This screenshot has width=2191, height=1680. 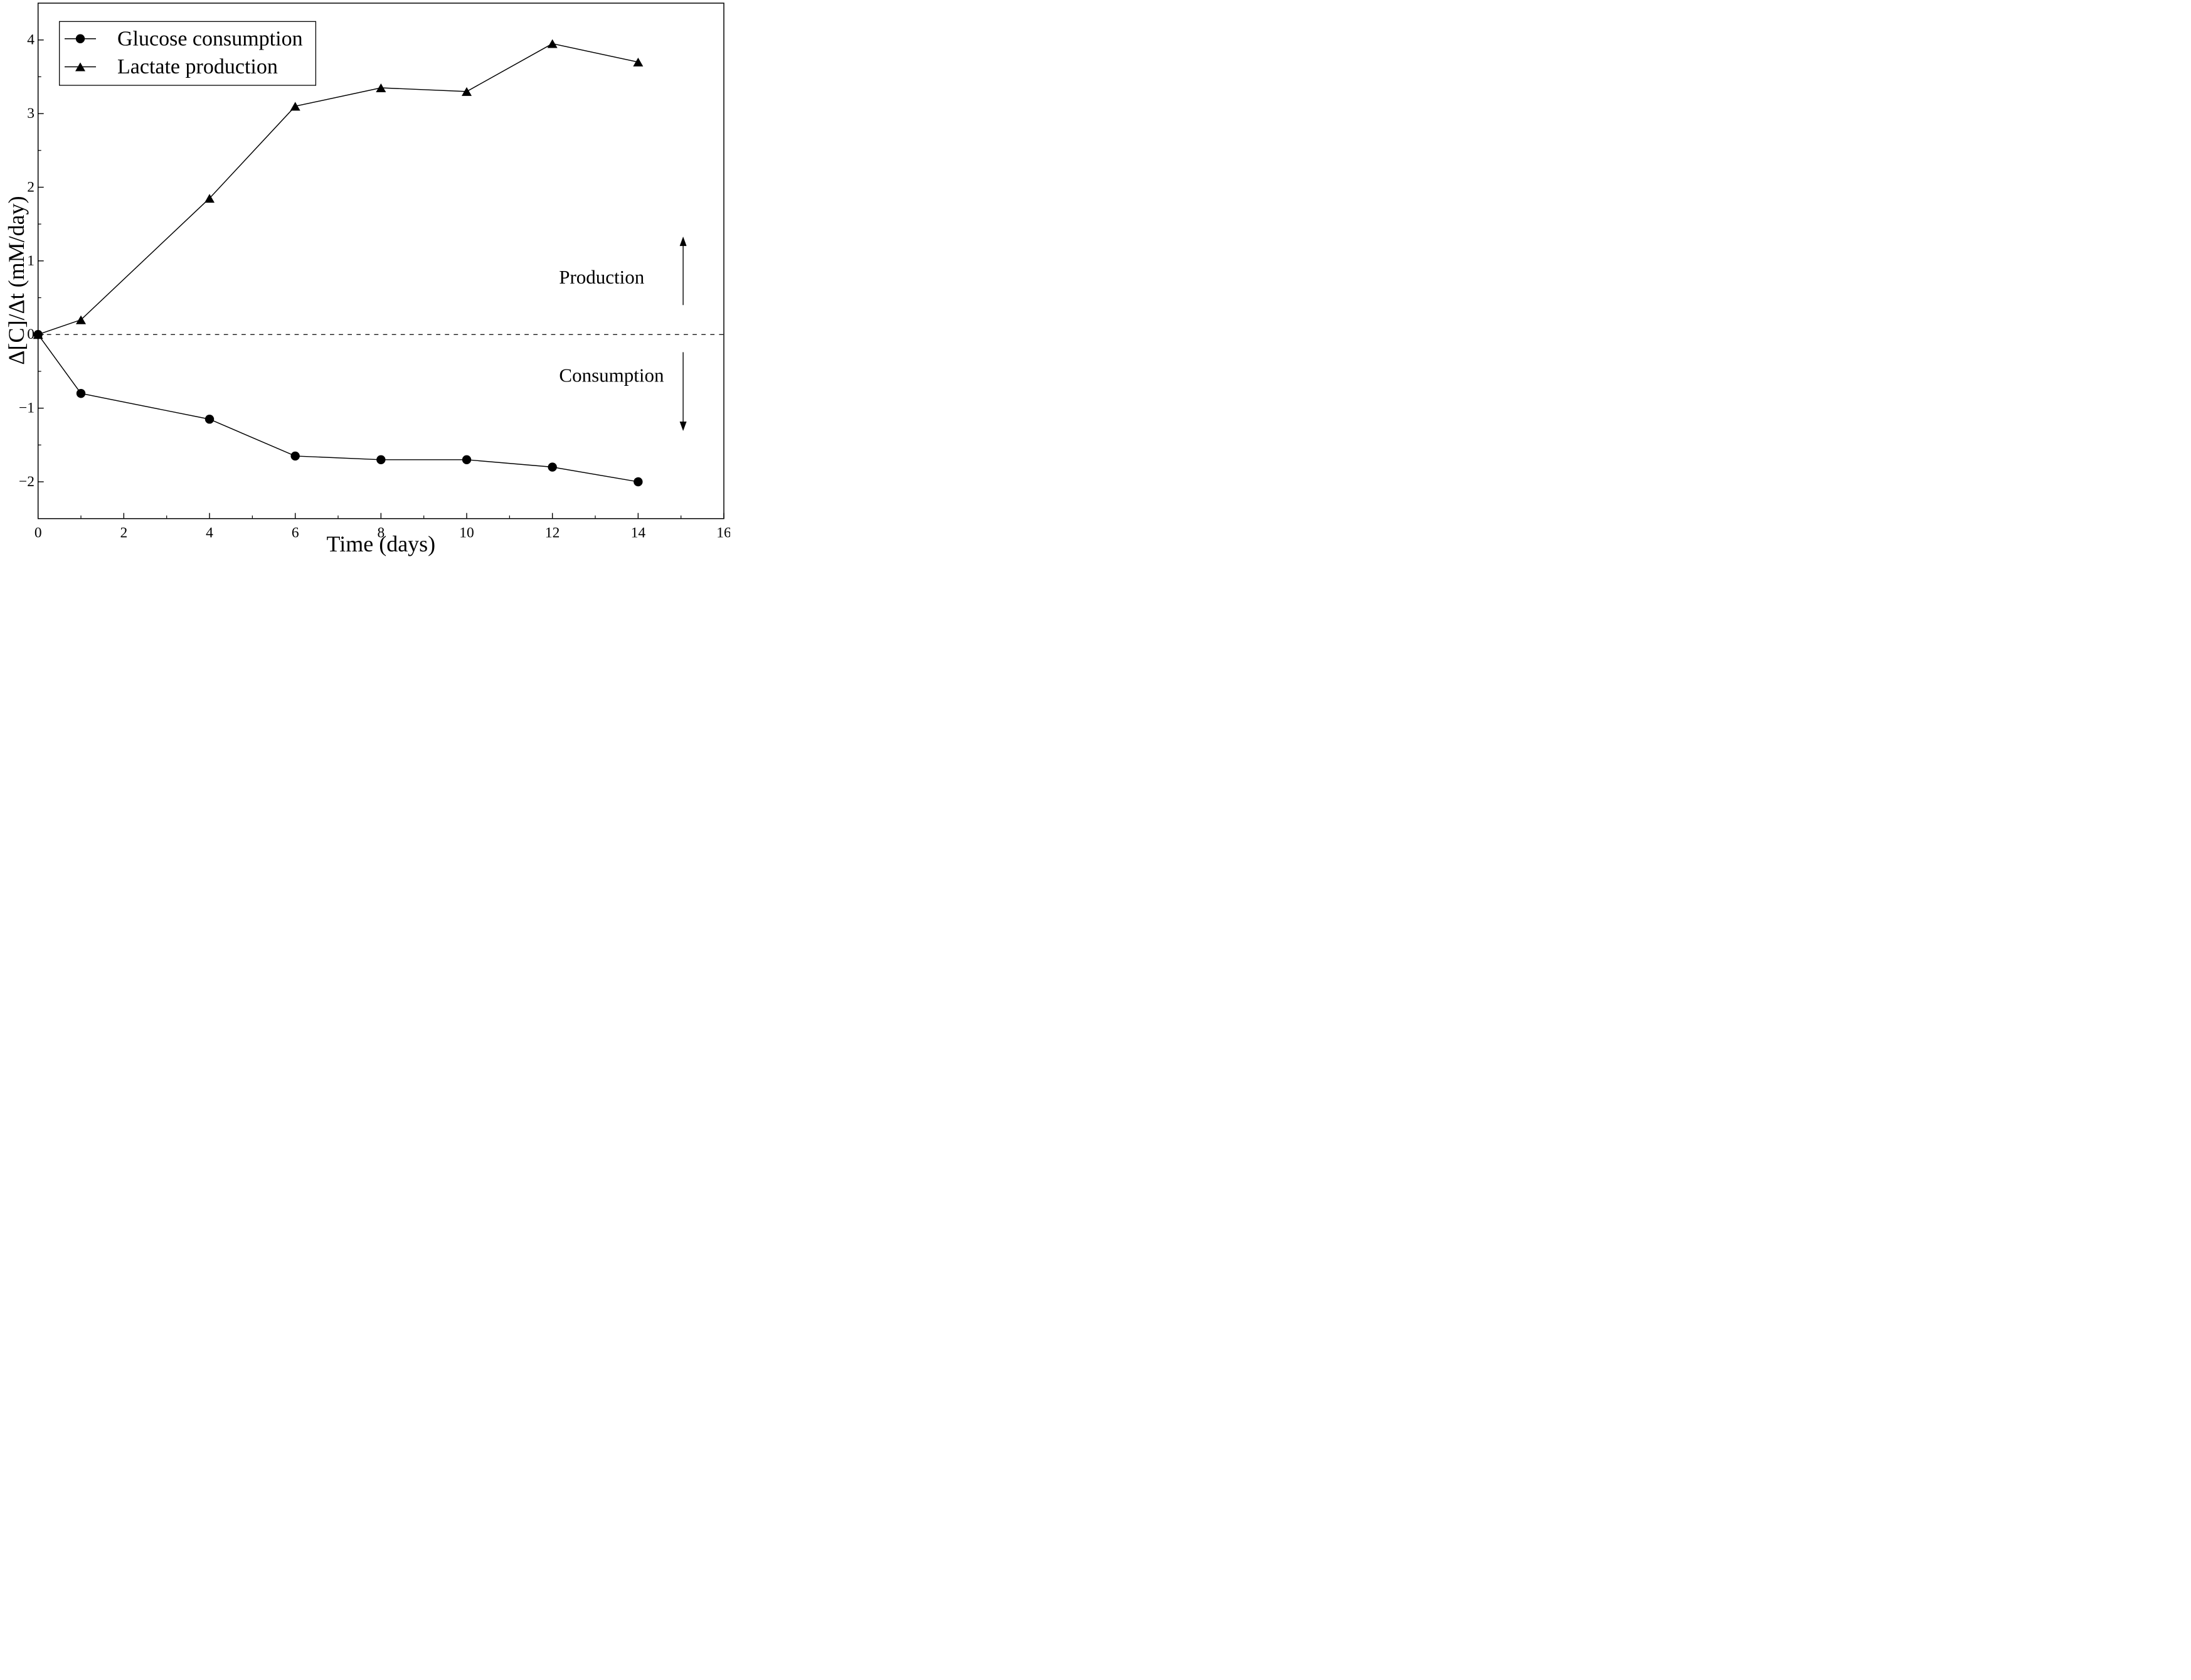 What do you see at coordinates (381, 533) in the screenshot?
I see `x-tick-label: 8` at bounding box center [381, 533].